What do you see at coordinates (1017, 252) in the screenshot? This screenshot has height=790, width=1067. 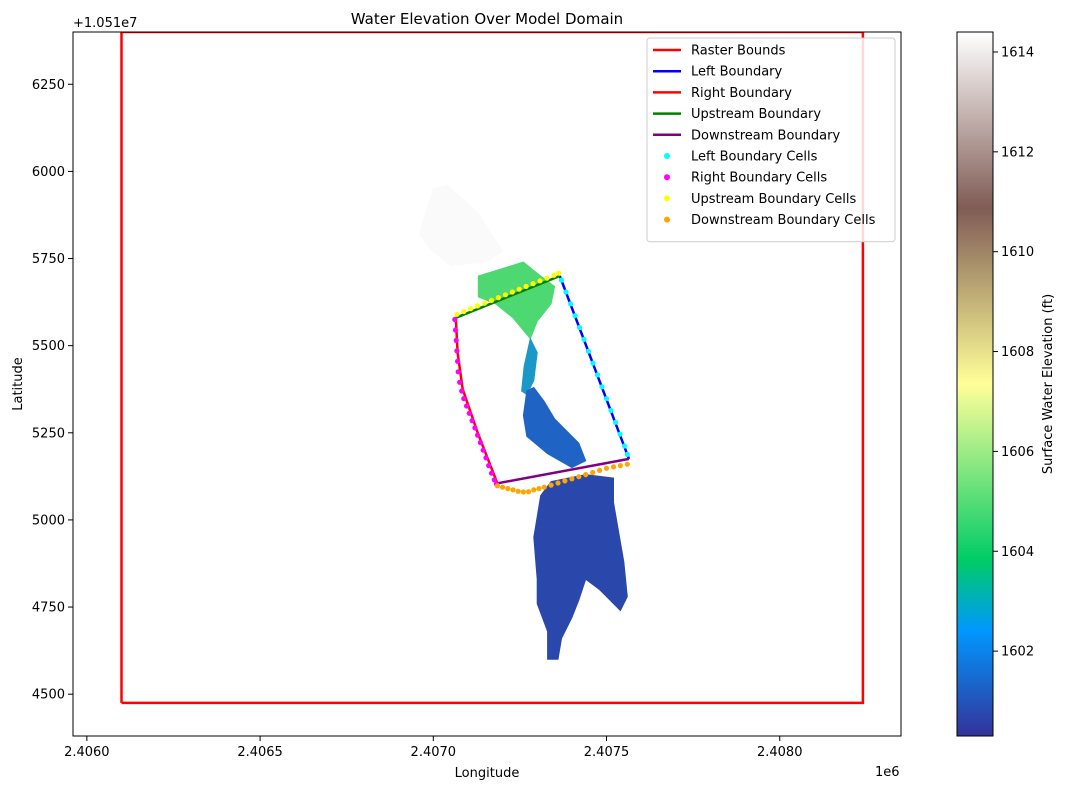 I see `colorbar-tick-label: 1610` at bounding box center [1017, 252].